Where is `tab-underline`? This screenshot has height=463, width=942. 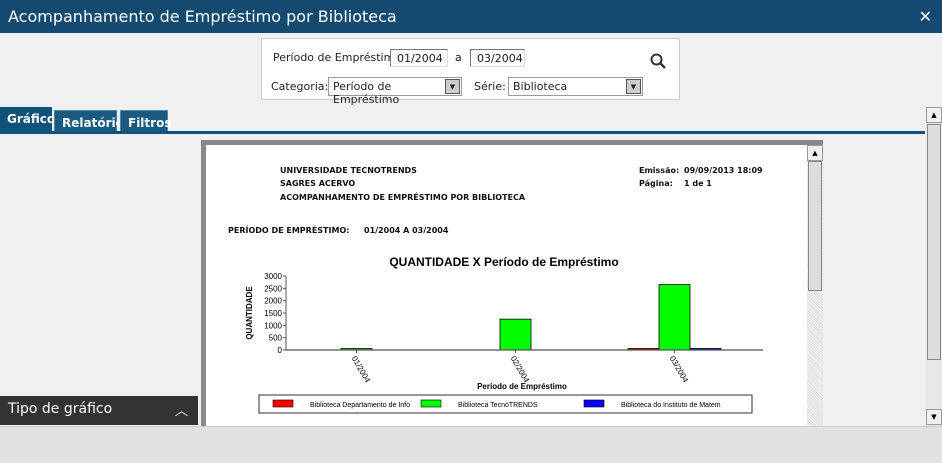 tab-underline is located at coordinates (462, 132).